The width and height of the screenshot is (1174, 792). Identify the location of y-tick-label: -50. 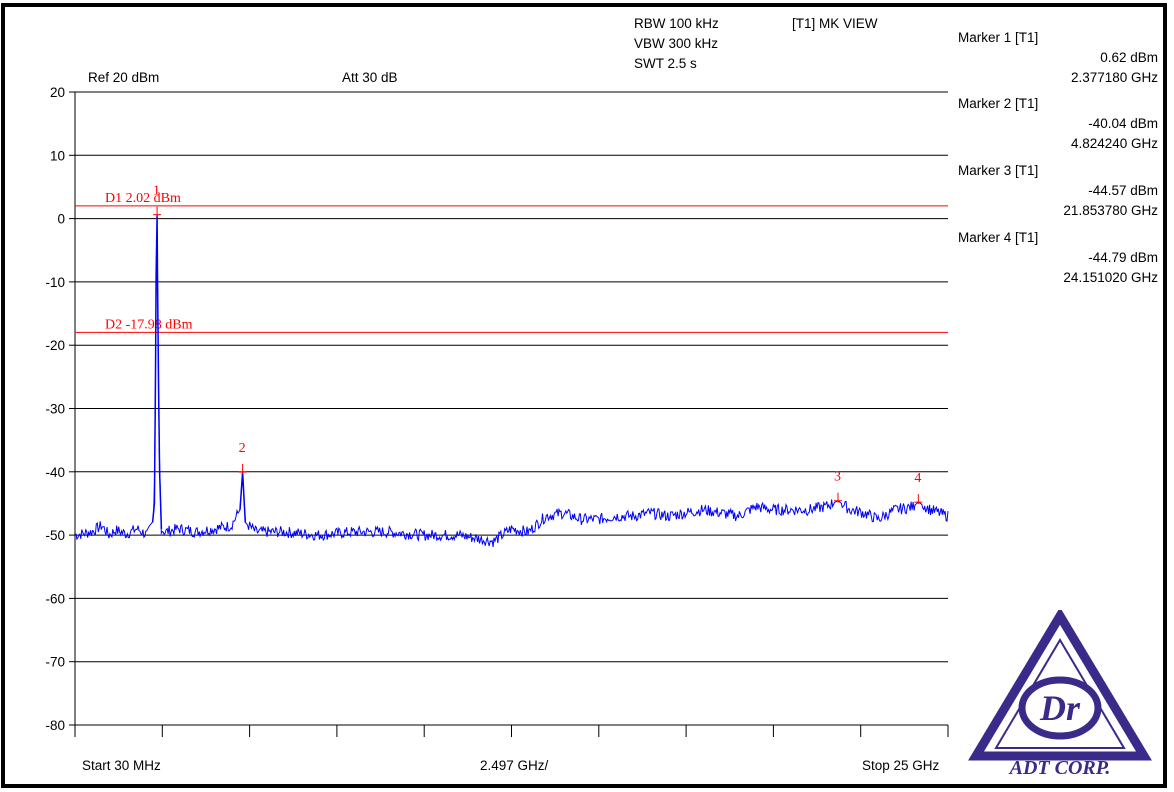
(55, 535).